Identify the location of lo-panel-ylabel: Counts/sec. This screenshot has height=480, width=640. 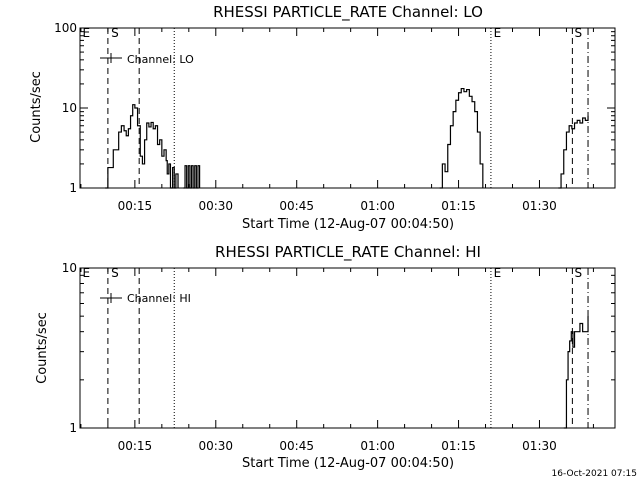
(36, 107).